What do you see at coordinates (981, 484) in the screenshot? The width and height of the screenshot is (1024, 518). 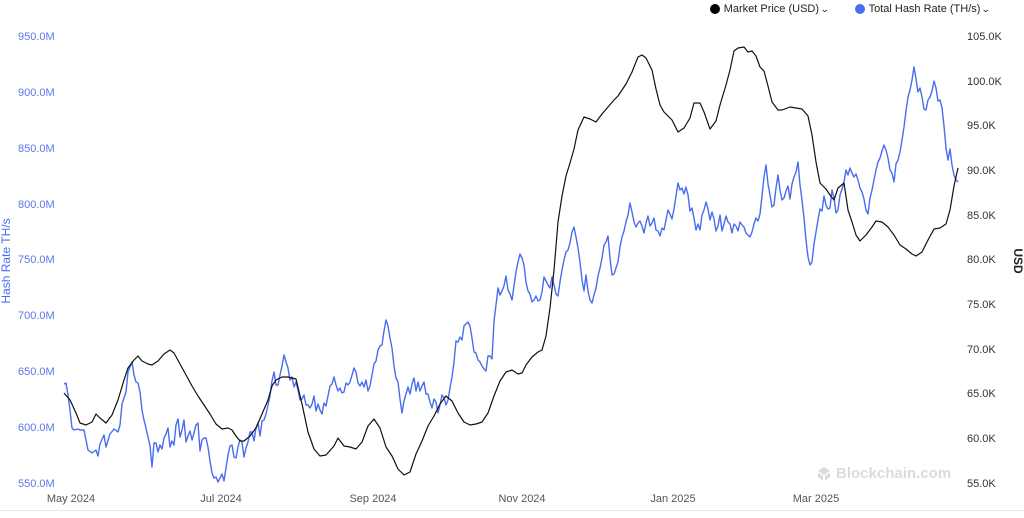 I see `right-tick: 55.0K` at bounding box center [981, 484].